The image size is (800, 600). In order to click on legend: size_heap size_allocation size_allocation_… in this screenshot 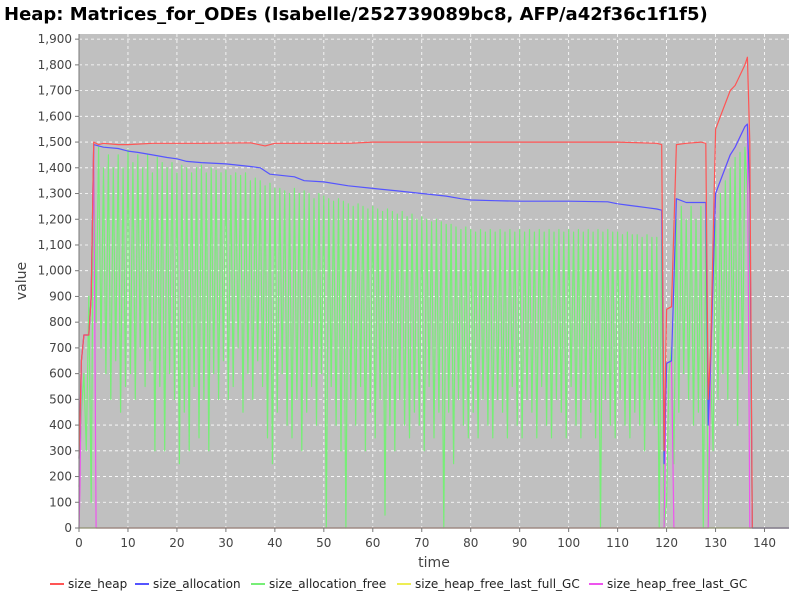, I will do `click(398, 584)`.